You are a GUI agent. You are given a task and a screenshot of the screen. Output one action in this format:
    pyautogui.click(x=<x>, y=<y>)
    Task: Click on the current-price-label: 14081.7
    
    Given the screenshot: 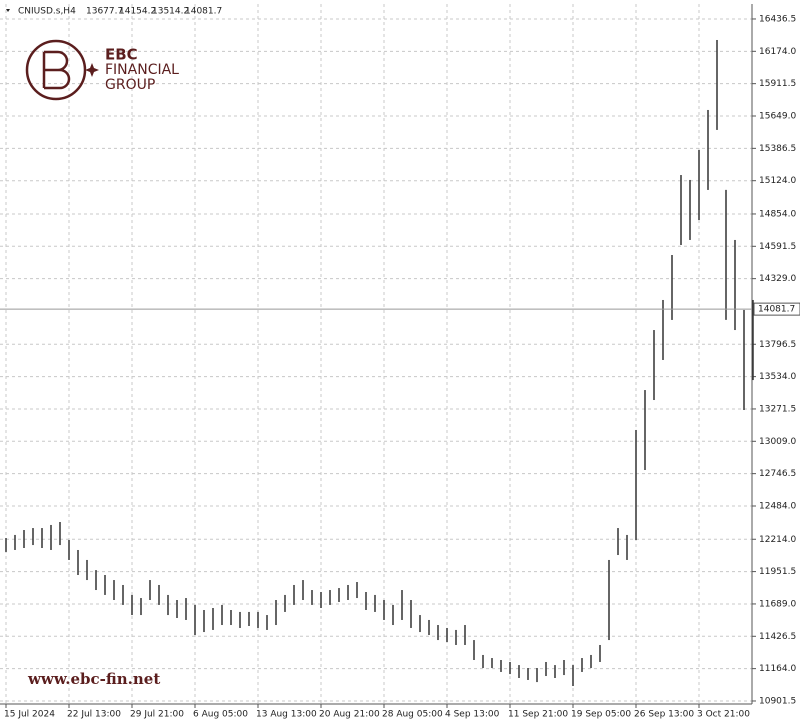 What is the action you would take?
    pyautogui.click(x=776, y=310)
    